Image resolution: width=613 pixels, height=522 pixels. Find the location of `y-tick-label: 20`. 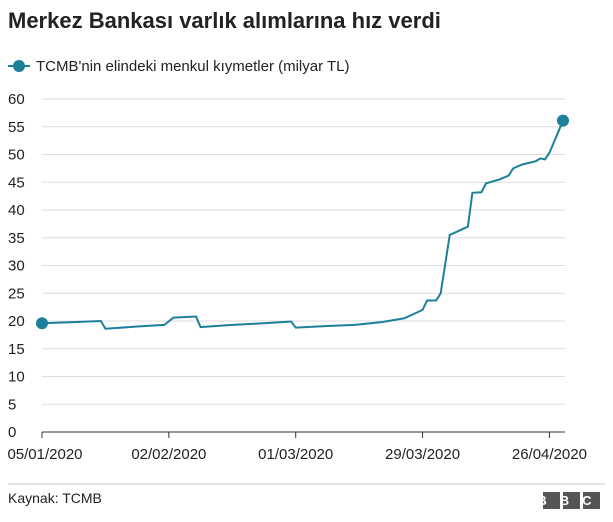

y-tick-label: 20 is located at coordinates (16, 321).